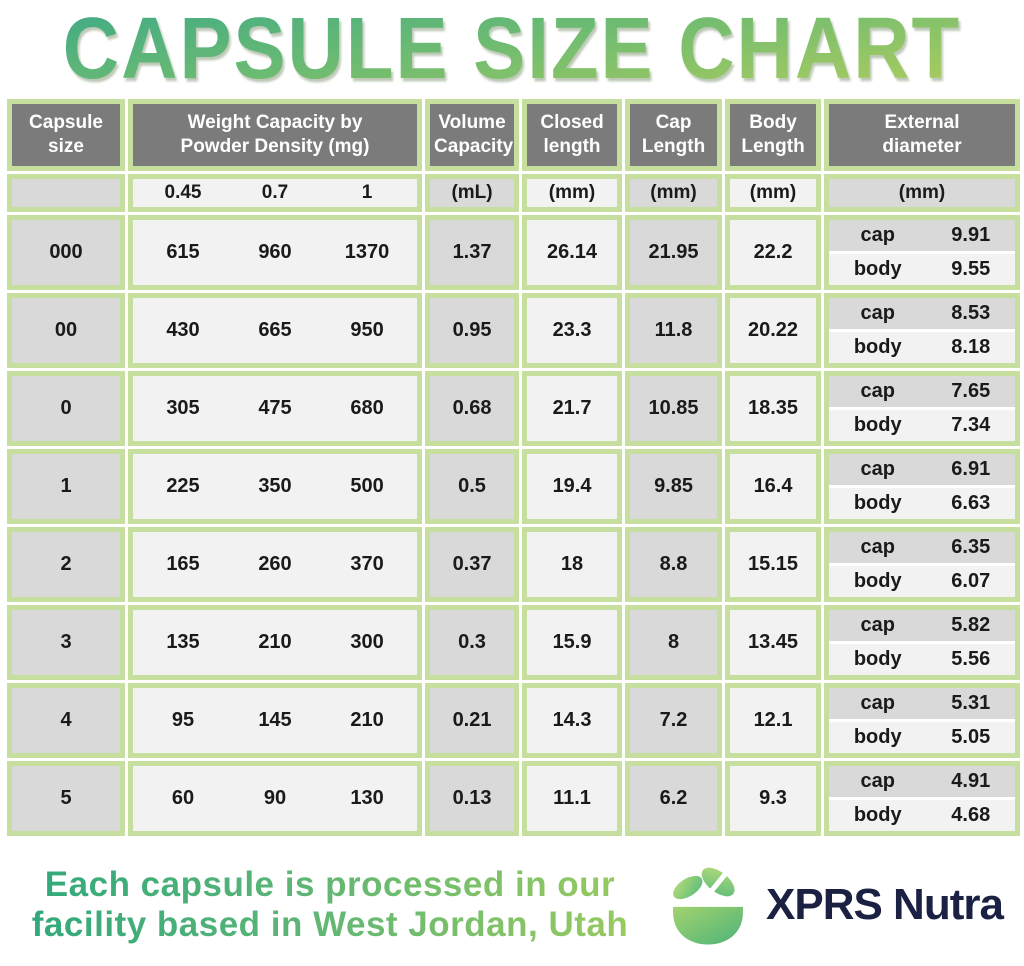  I want to click on weight-value: 1370, so click(367, 252).